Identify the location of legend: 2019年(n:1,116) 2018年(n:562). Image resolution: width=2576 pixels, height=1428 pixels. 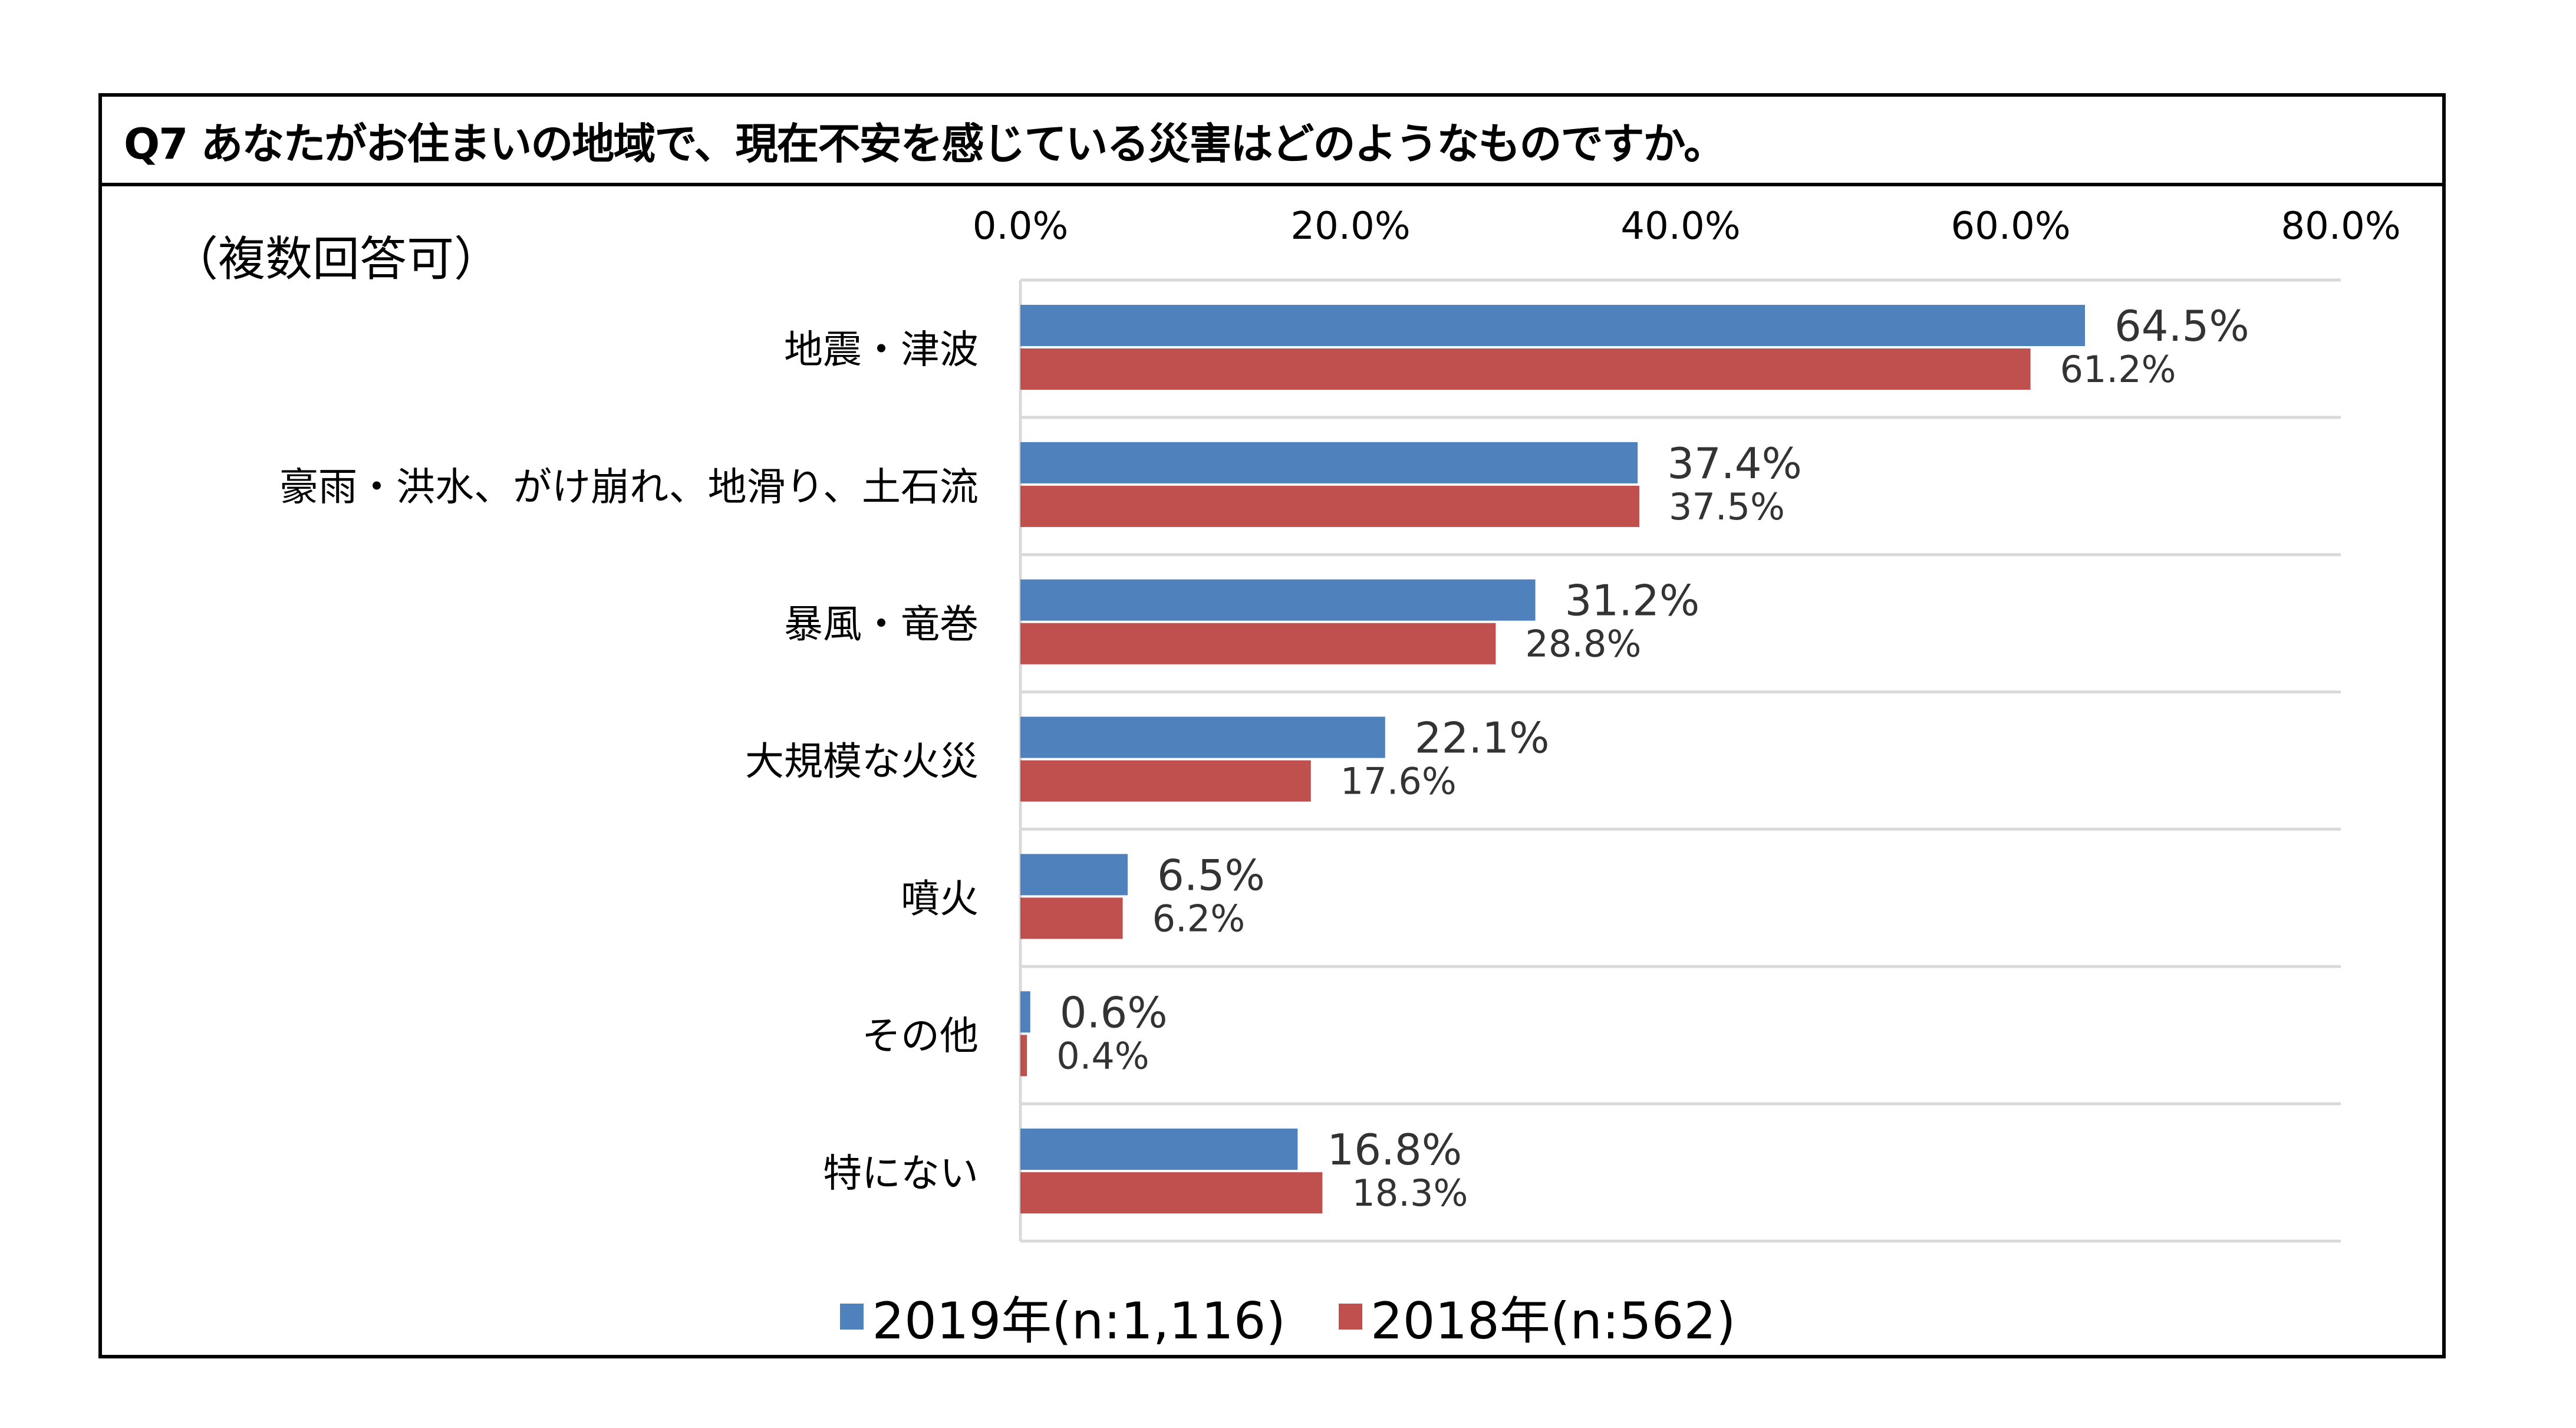
(1288, 1316).